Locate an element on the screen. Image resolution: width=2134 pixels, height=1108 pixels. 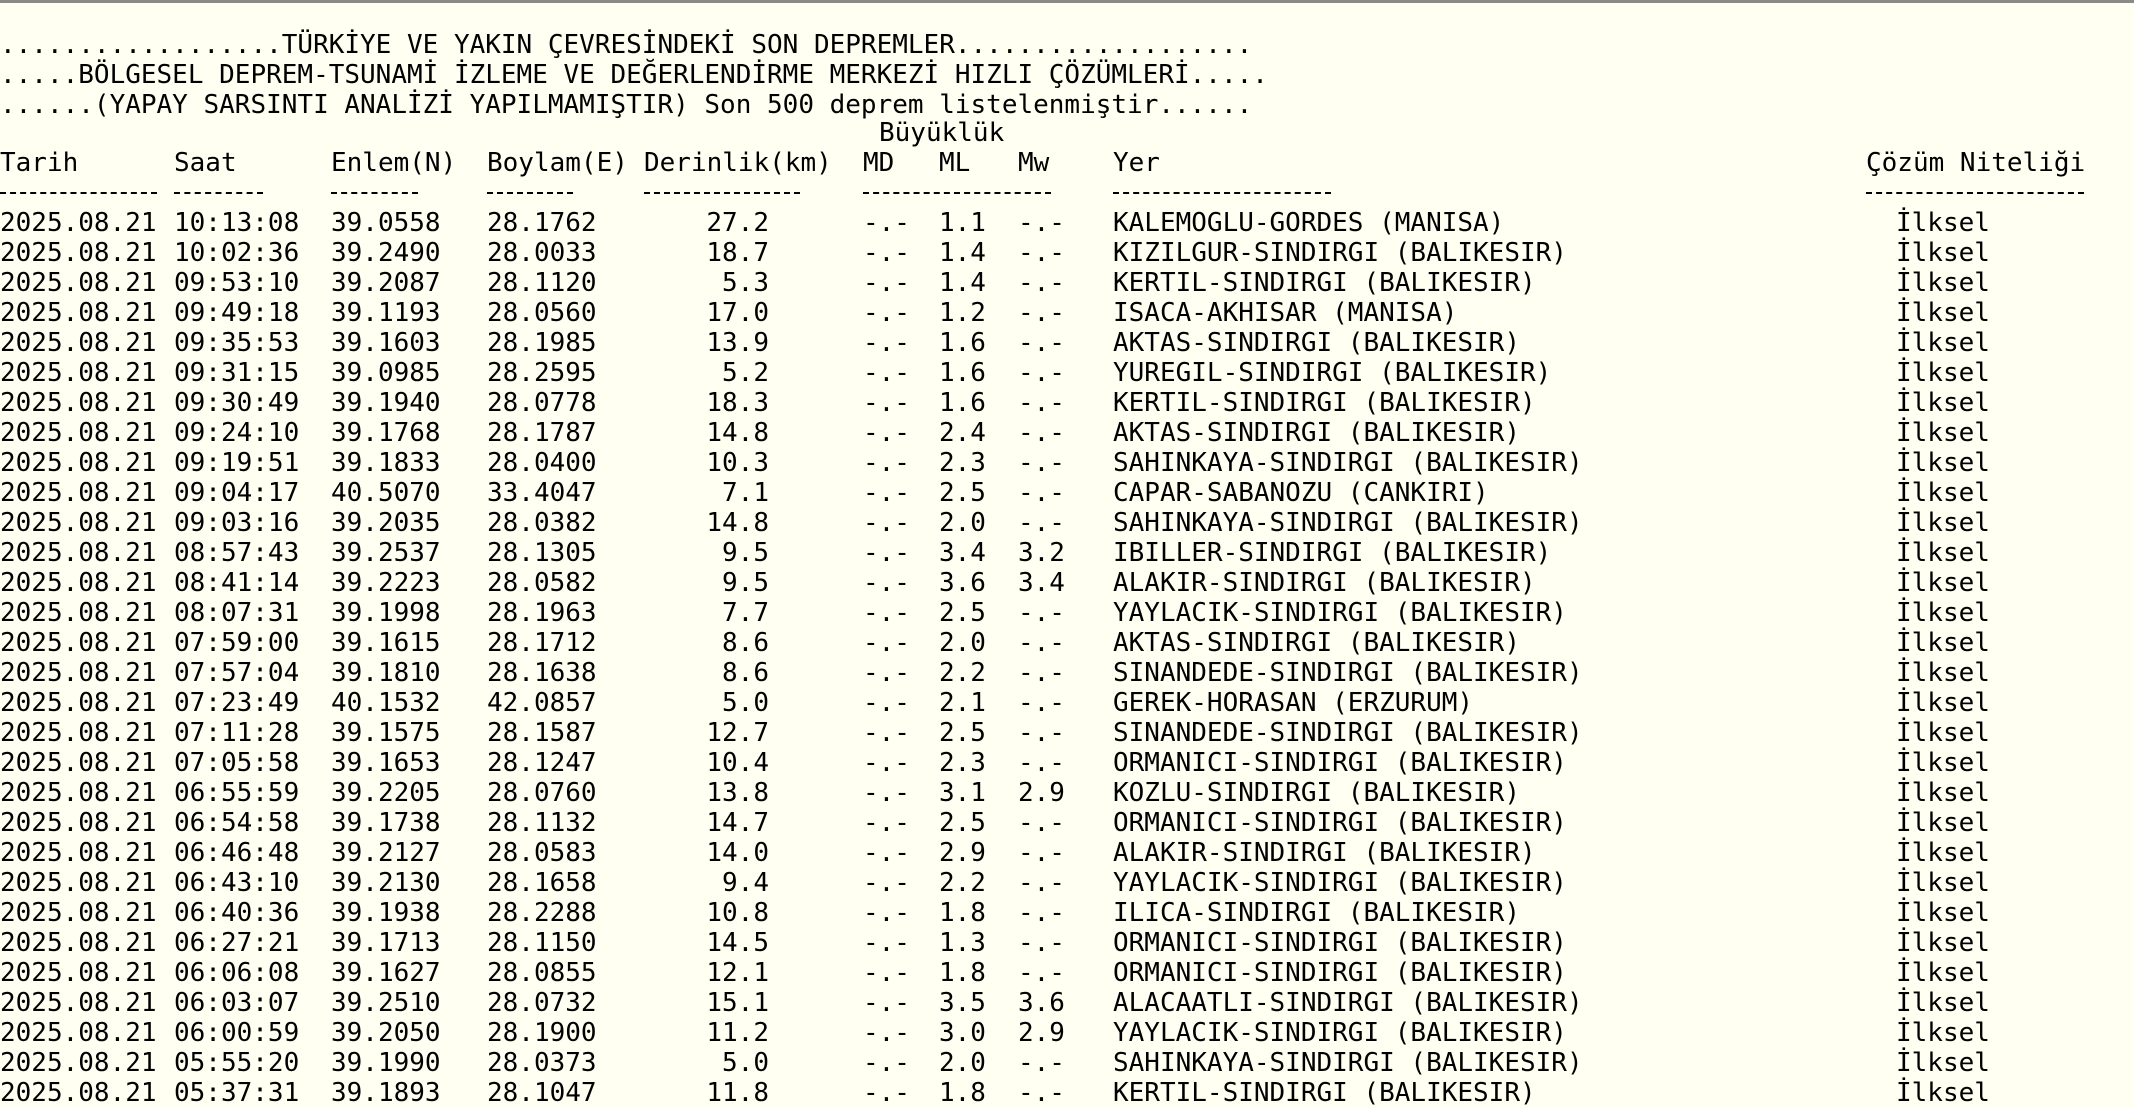
cell-longitude: 28.0400 is located at coordinates (542, 463).